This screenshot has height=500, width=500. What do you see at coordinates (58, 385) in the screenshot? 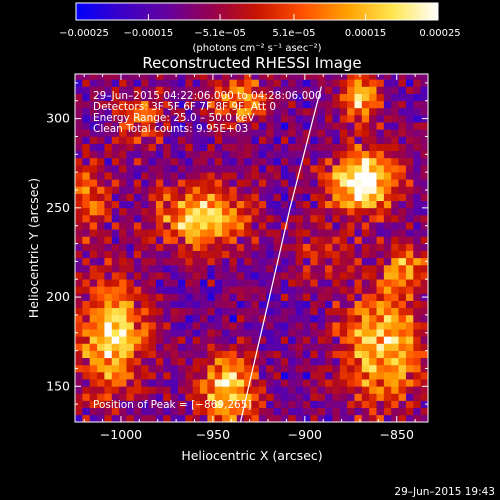
I see `y-tick-label: 150` at bounding box center [58, 385].